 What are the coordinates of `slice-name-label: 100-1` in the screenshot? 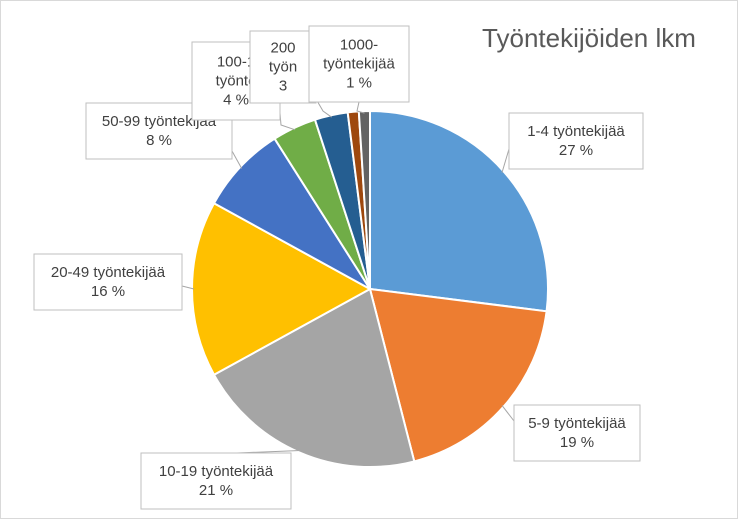 It's located at (236, 62).